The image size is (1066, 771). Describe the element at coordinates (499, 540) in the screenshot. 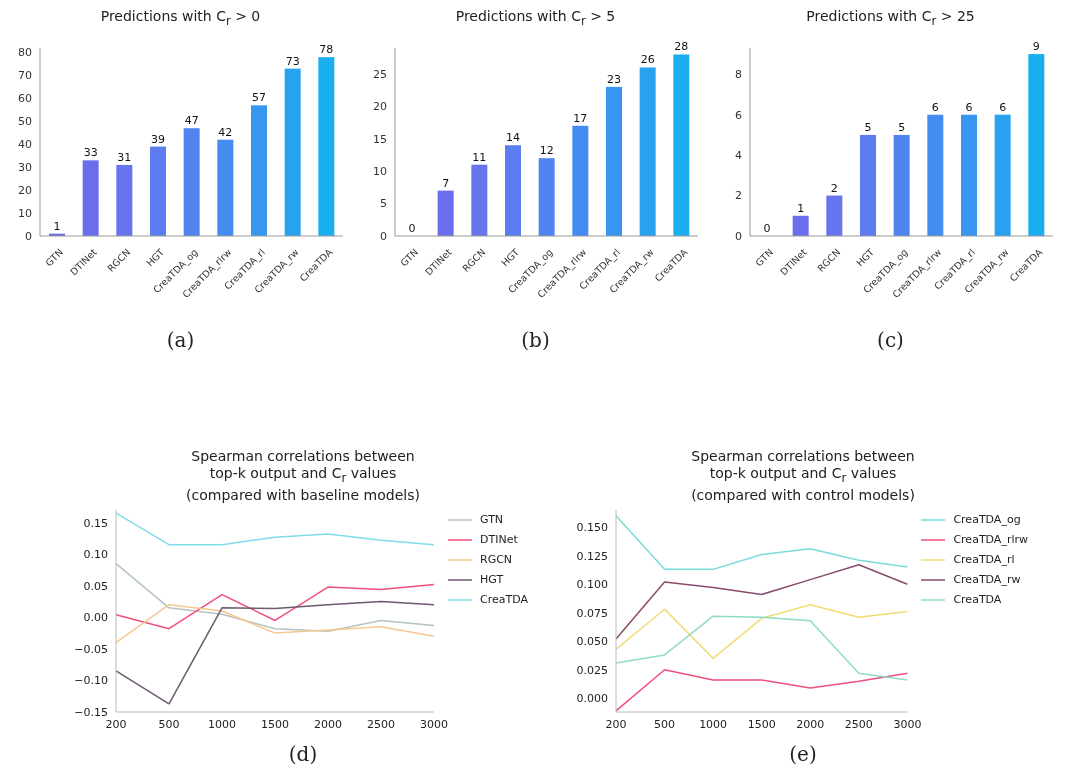

I see `legend-label: DTINet` at that location.